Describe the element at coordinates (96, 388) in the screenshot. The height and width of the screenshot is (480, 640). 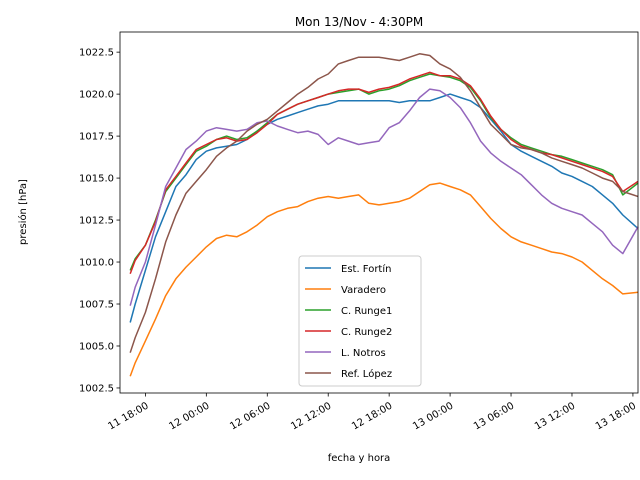
I see `y-tick-label: 1002.5` at that location.